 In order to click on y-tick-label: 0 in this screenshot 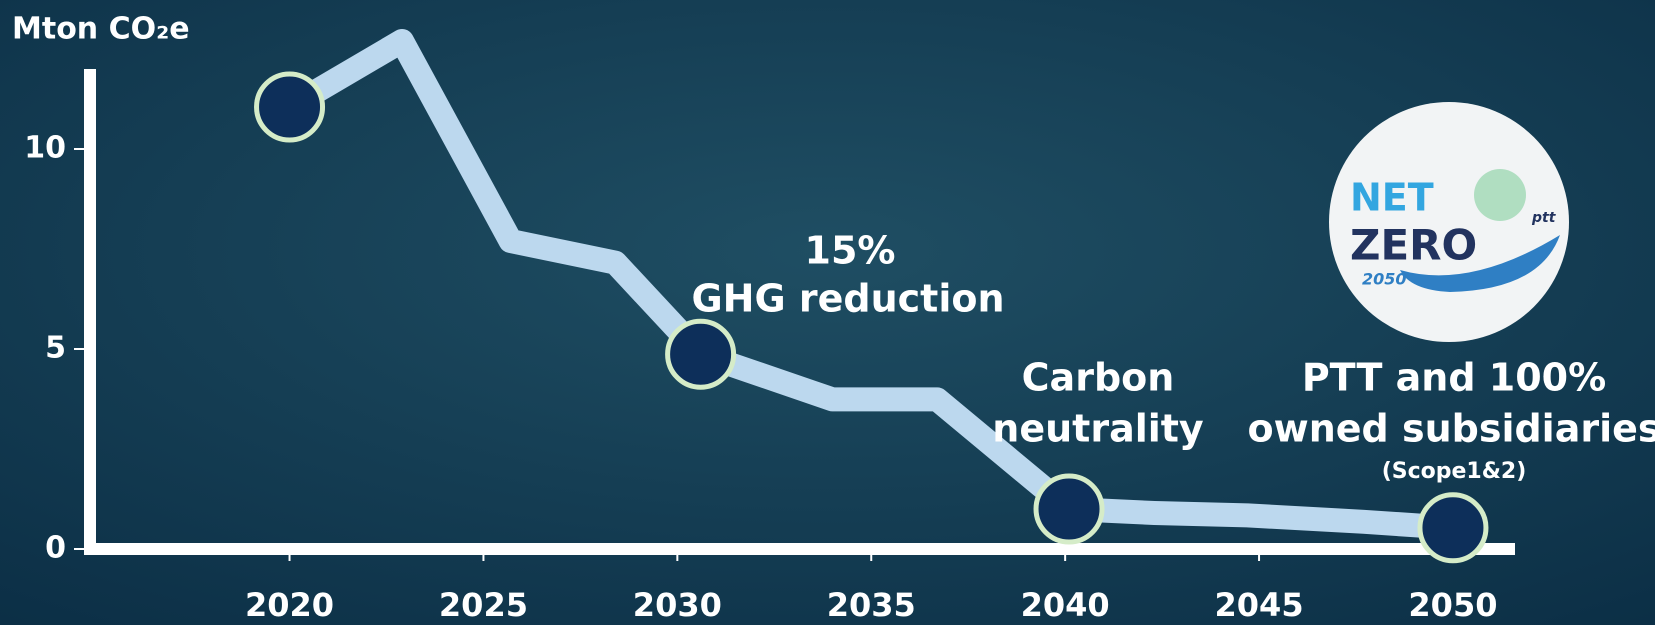, I will do `click(55, 548)`.